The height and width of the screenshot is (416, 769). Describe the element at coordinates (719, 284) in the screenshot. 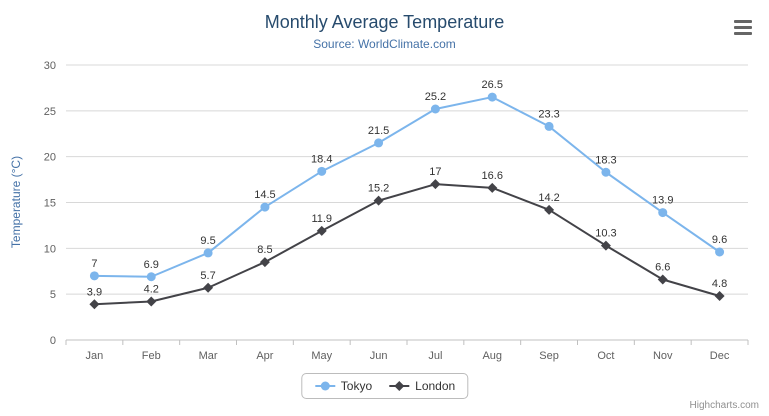

I see `data-label: 4.8` at that location.